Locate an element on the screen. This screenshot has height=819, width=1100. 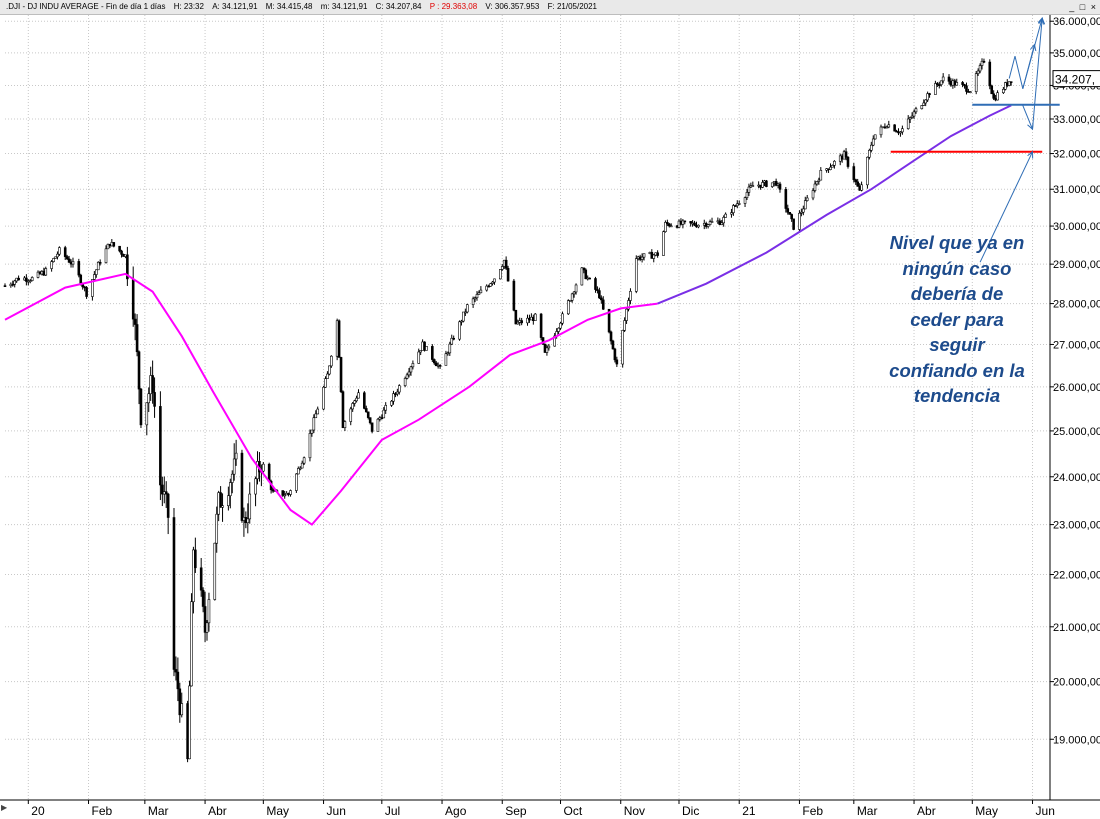
annotation-line: debería de is located at coordinates (957, 293).